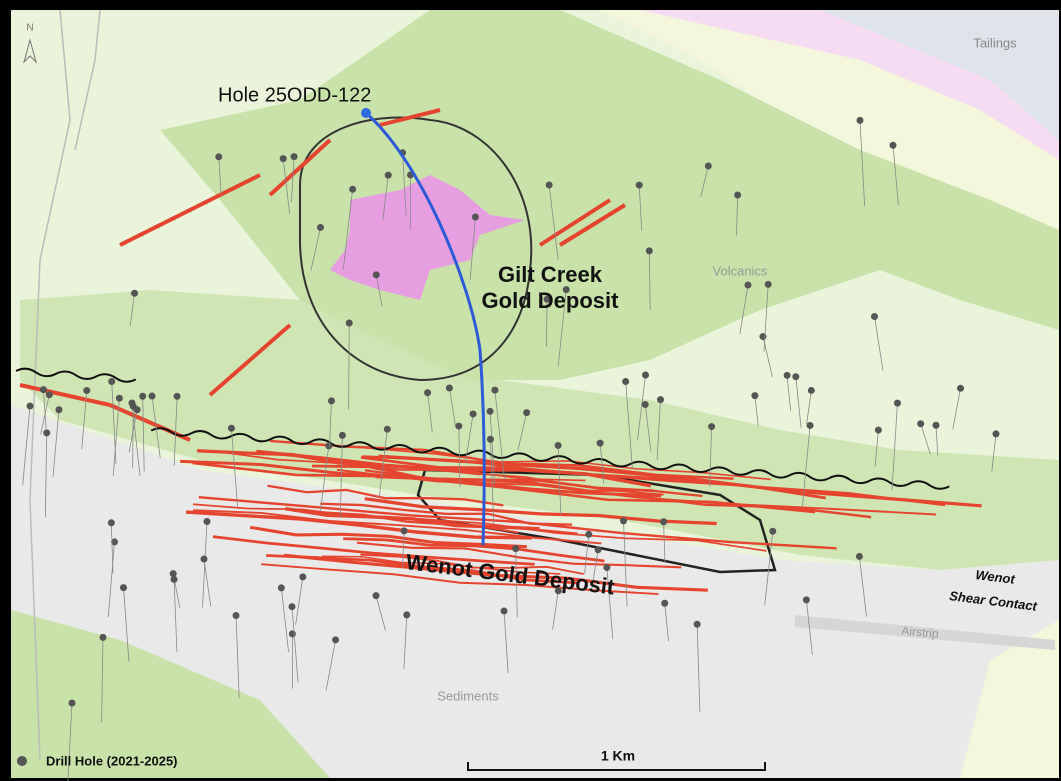 The height and width of the screenshot is (781, 1061). I want to click on pale-zone, so click(1009, 699).